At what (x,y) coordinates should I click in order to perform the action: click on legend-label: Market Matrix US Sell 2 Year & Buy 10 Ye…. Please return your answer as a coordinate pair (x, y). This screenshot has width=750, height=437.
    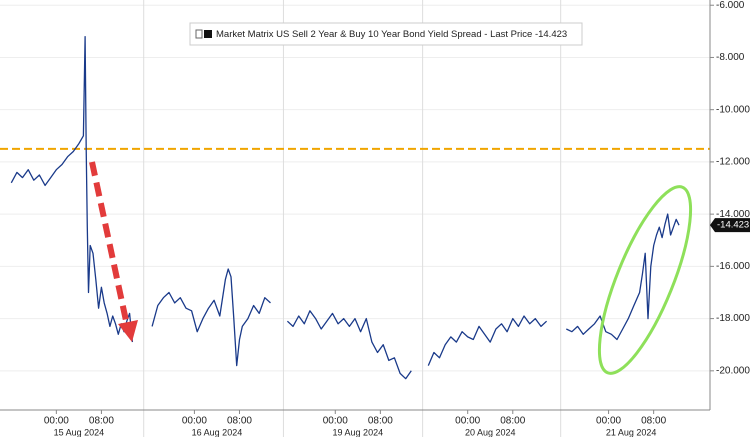
    Looking at the image, I should click on (391, 34).